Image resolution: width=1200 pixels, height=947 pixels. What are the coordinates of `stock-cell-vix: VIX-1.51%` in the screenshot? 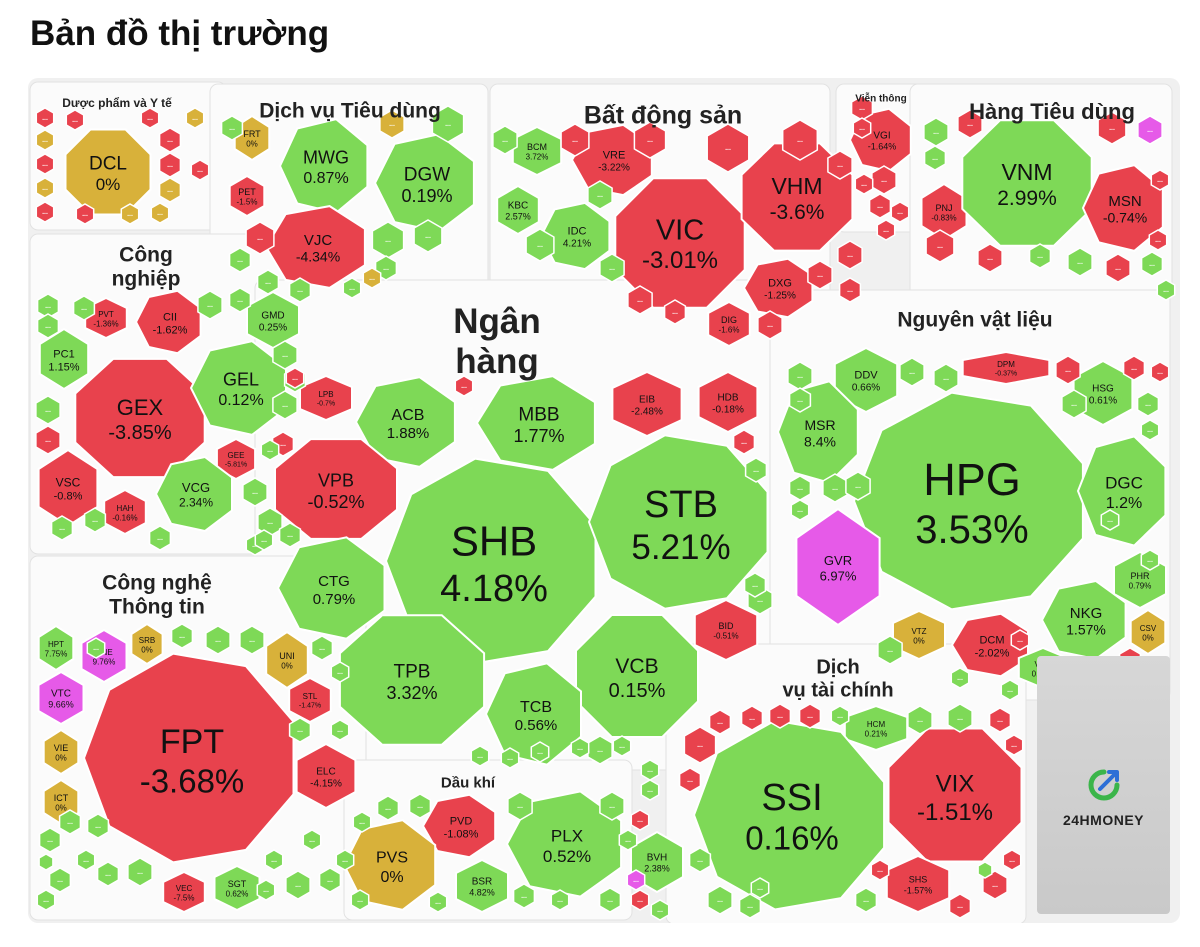 It's located at (955, 795).